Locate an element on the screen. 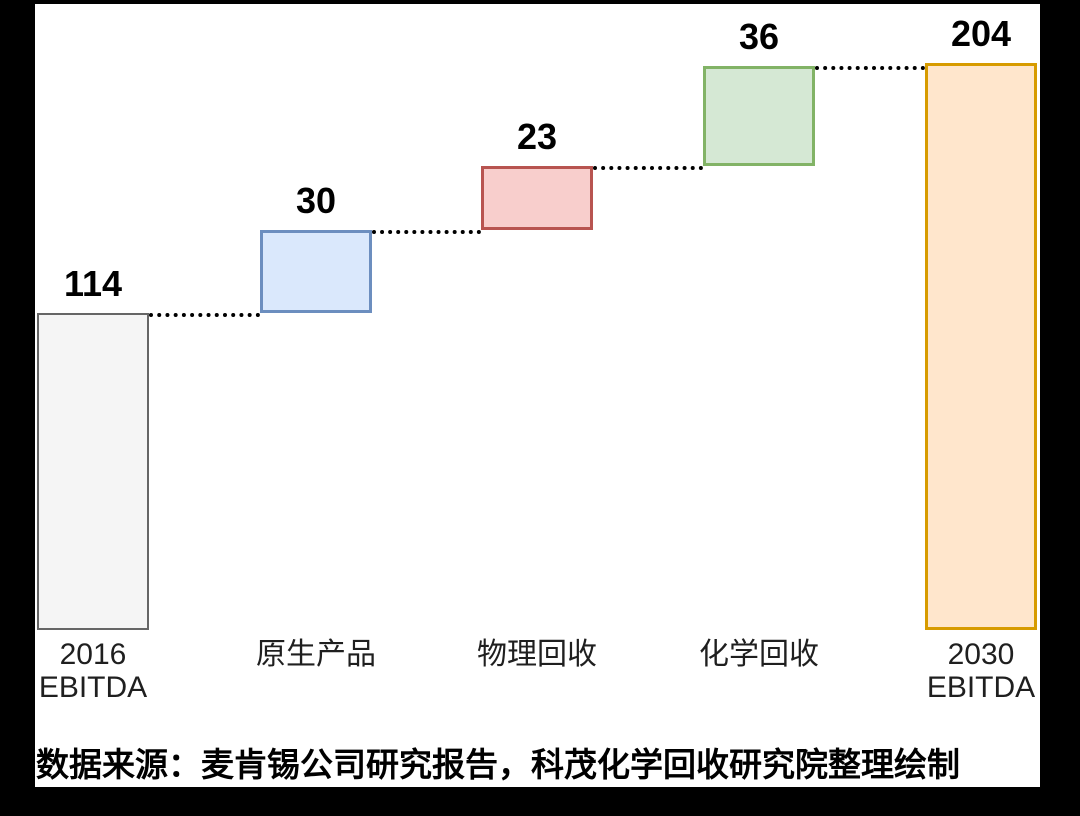 This screenshot has height=816, width=1080. axis-category-label-3: 化学回收 is located at coordinates (759, 654).